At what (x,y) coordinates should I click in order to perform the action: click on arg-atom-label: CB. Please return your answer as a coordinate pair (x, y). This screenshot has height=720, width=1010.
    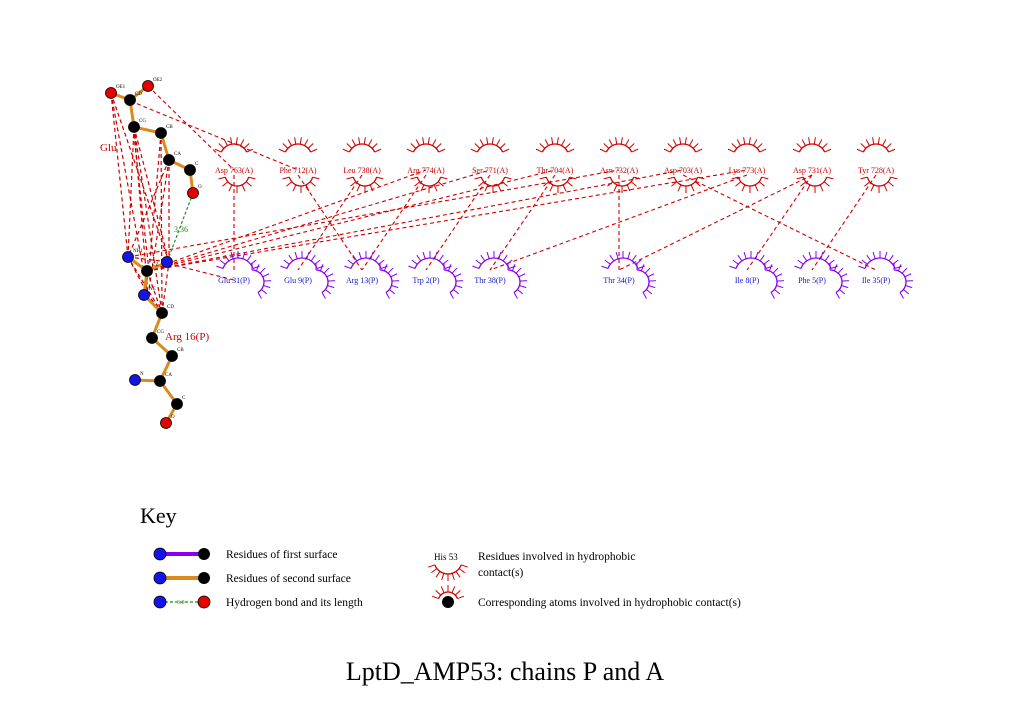
    Looking at the image, I should click on (180, 350).